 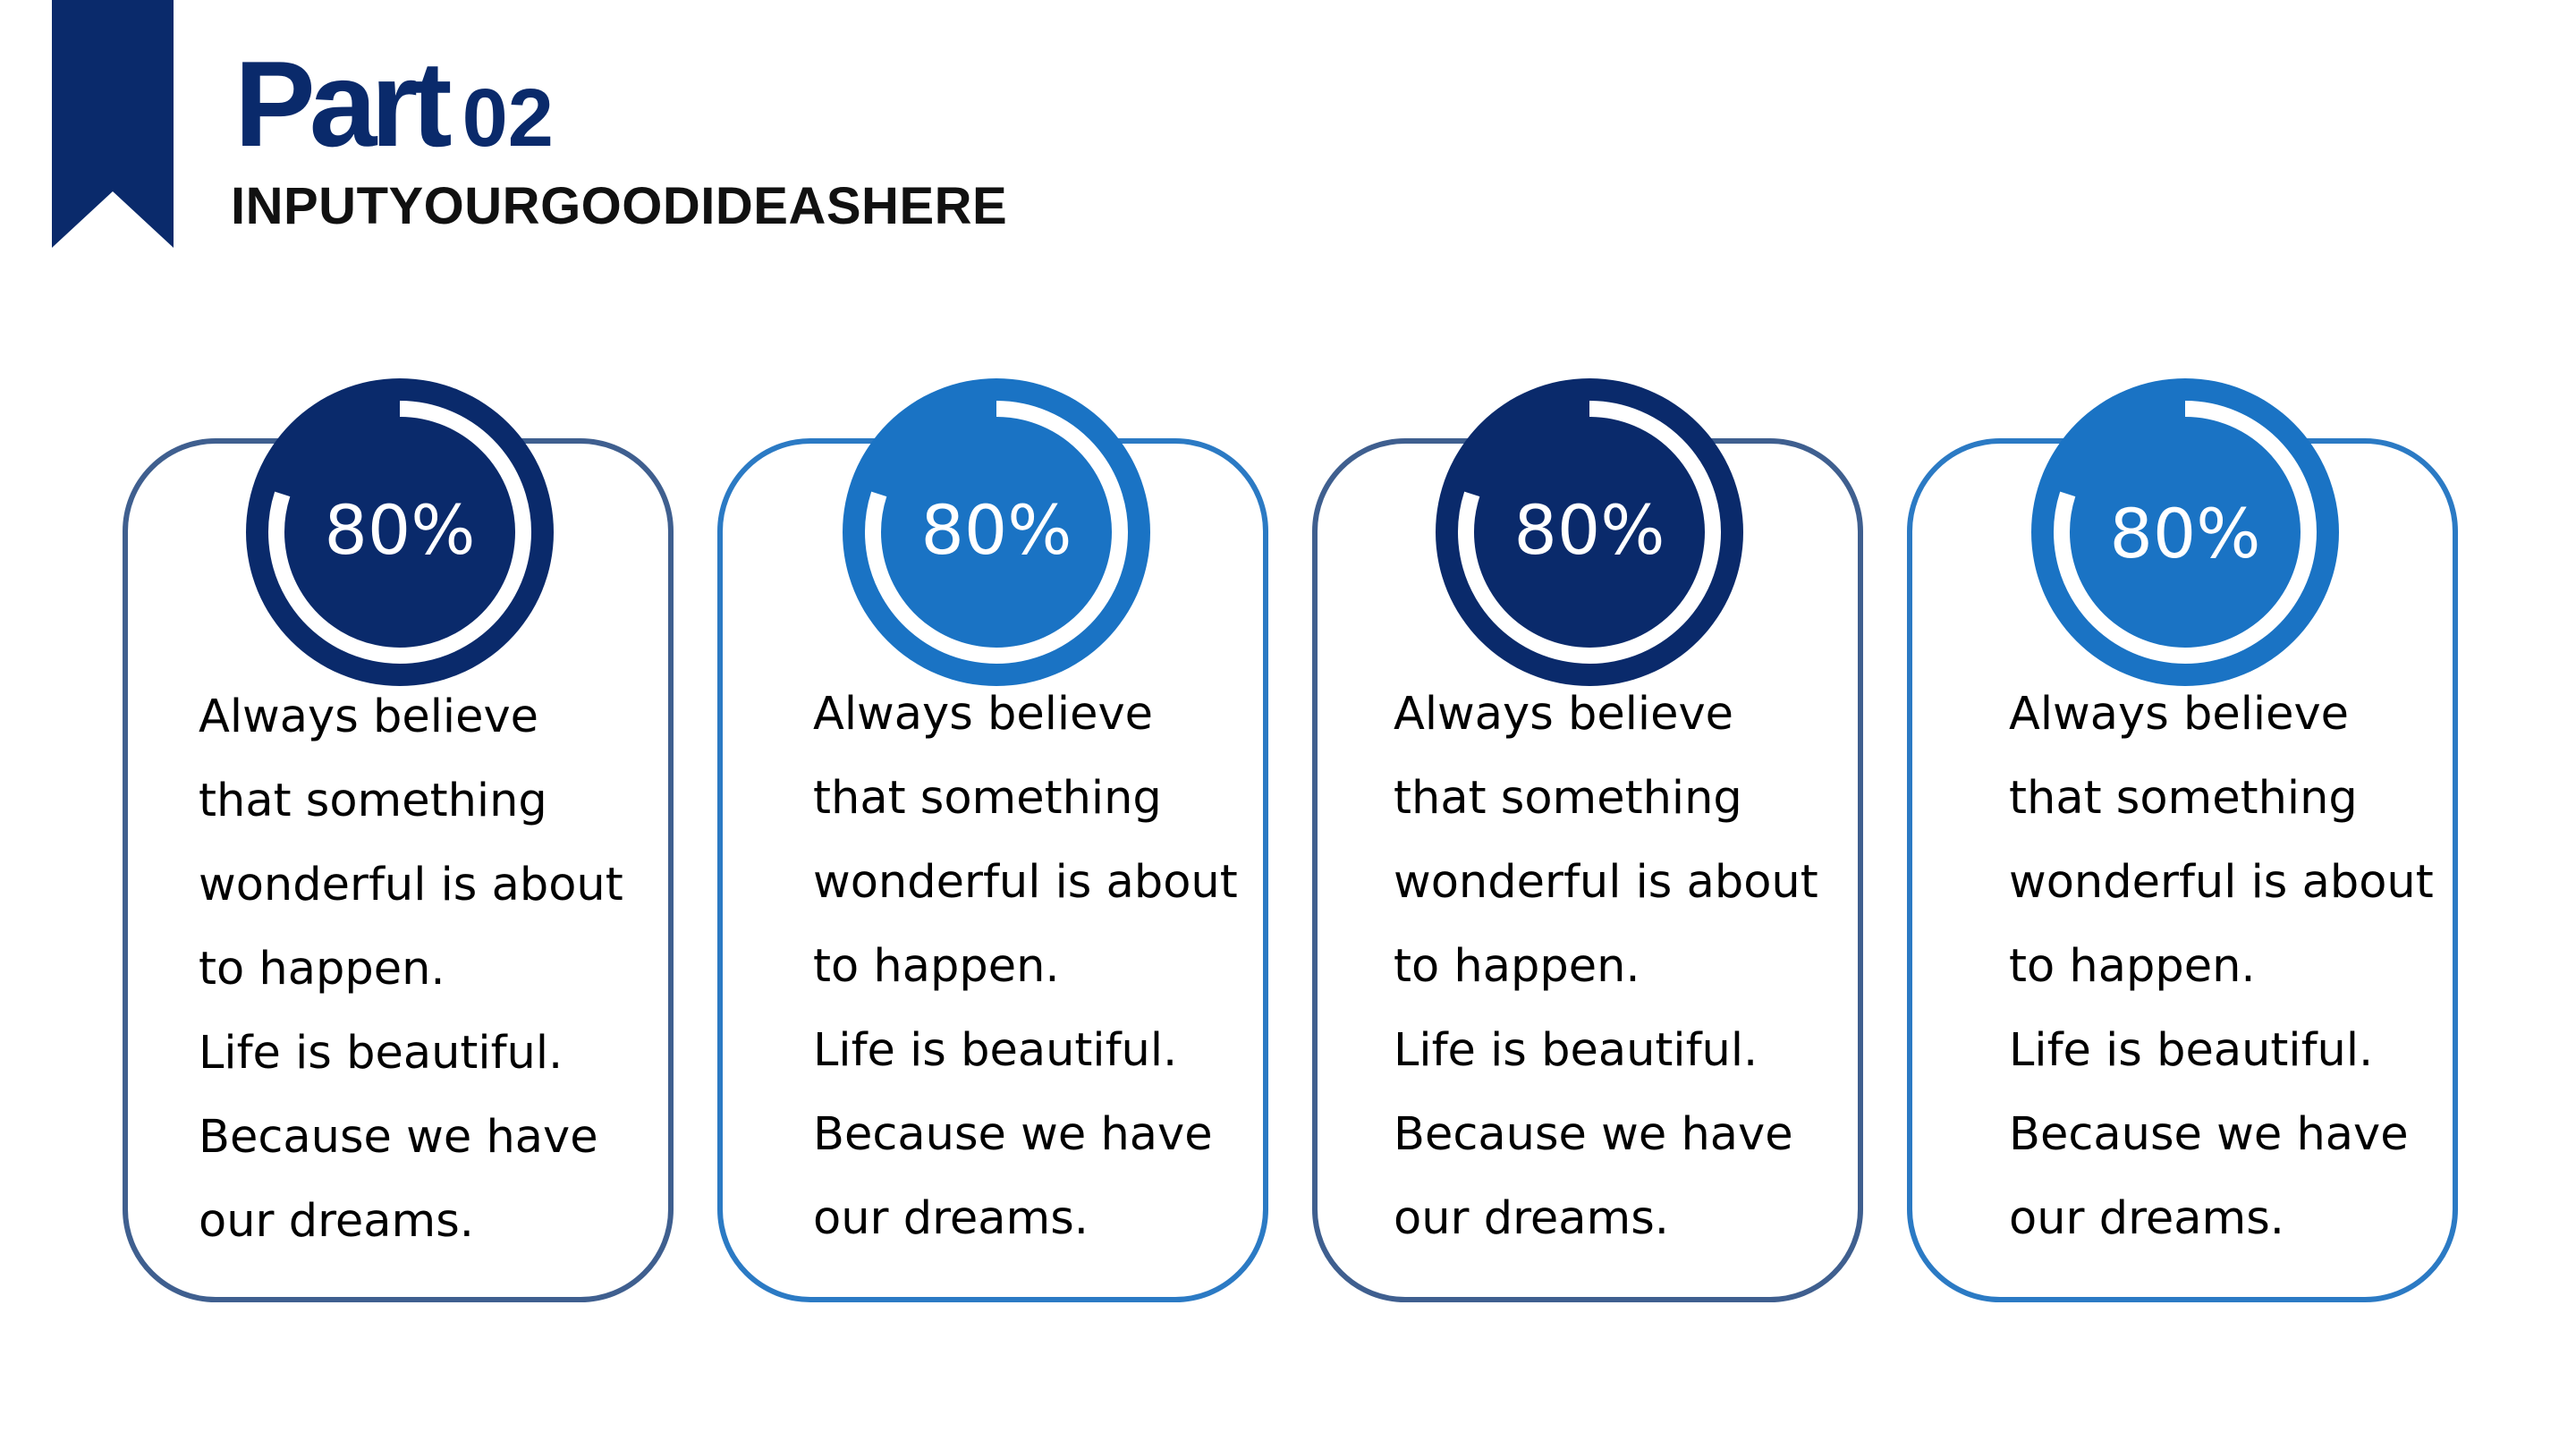 What do you see at coordinates (113, 124) in the screenshot?
I see `bookmark-ribbon-icon` at bounding box center [113, 124].